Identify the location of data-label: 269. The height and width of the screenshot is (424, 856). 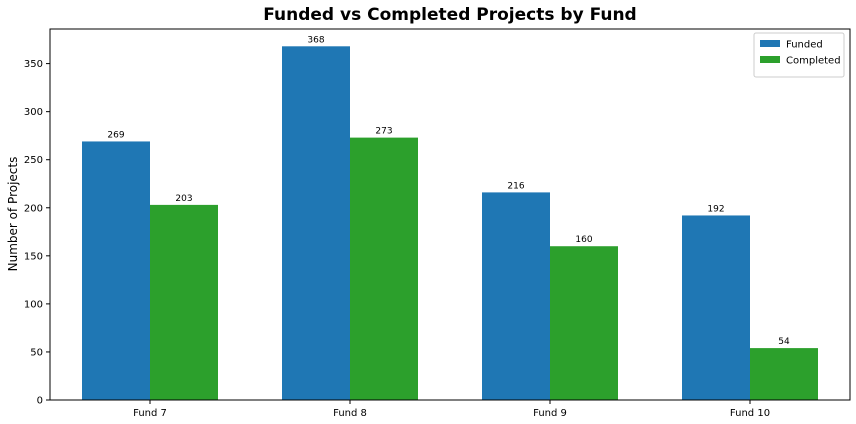
(115, 135).